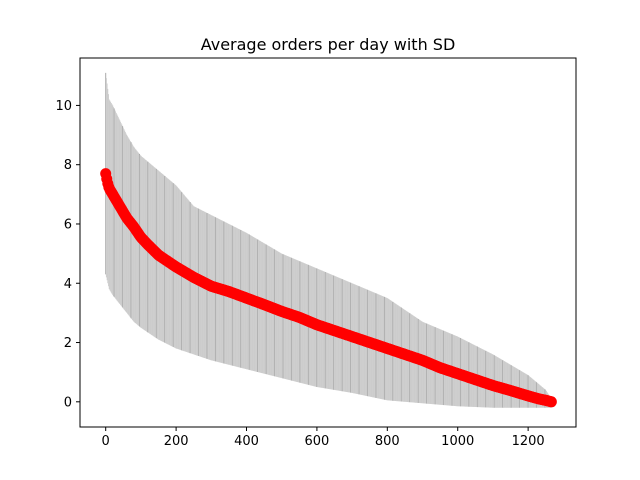 Image resolution: width=640 pixels, height=480 pixels. What do you see at coordinates (551, 402) in the screenshot?
I see `data-point` at bounding box center [551, 402].